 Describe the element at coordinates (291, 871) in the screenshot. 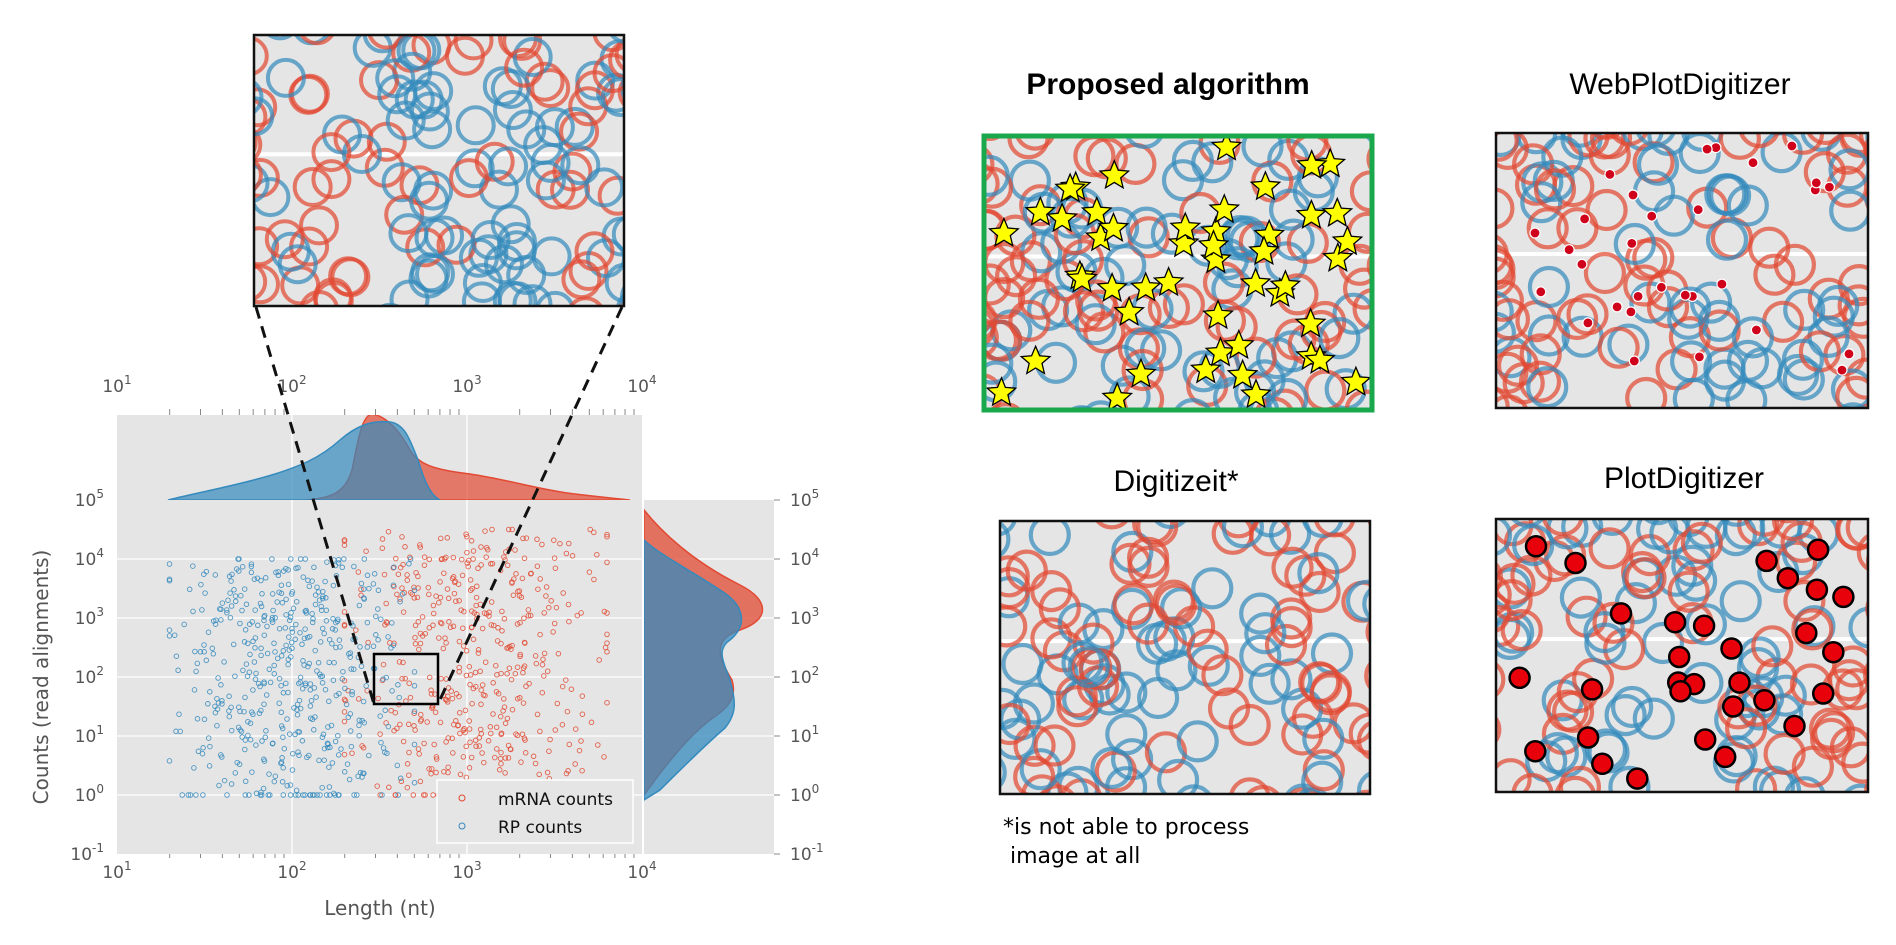

I see `x-tick-label: 10²` at that location.